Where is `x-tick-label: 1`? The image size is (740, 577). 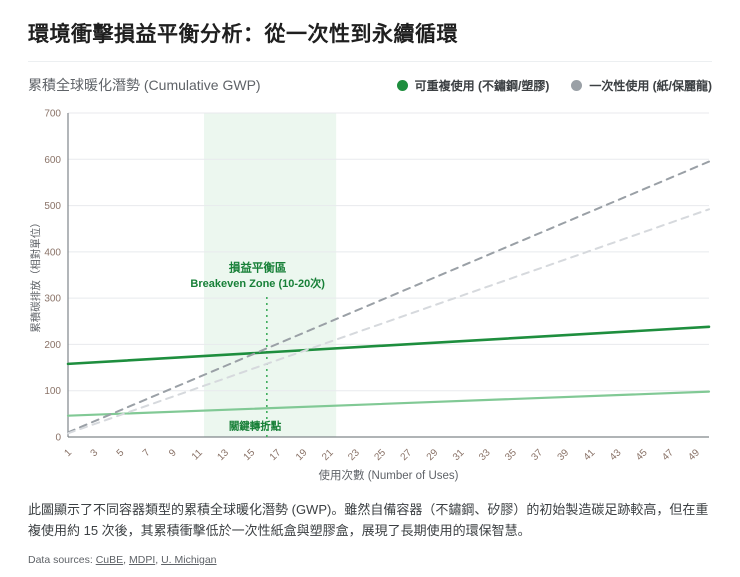 x-tick-label: 1 is located at coordinates (68, 453).